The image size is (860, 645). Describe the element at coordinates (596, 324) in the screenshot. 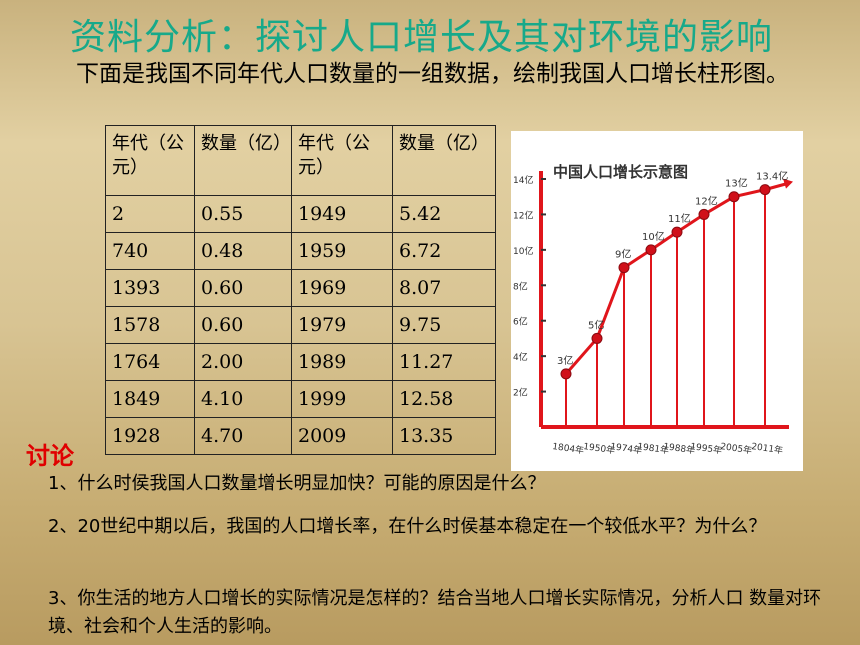

I see `data-label: 5亿` at that location.